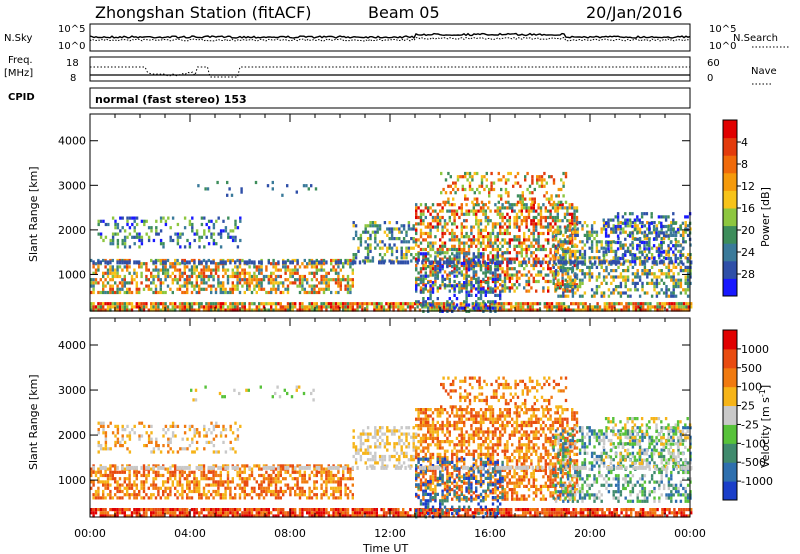 The image size is (800, 554). I want to click on noise-tick-left-top: 10^5, so click(71, 29).